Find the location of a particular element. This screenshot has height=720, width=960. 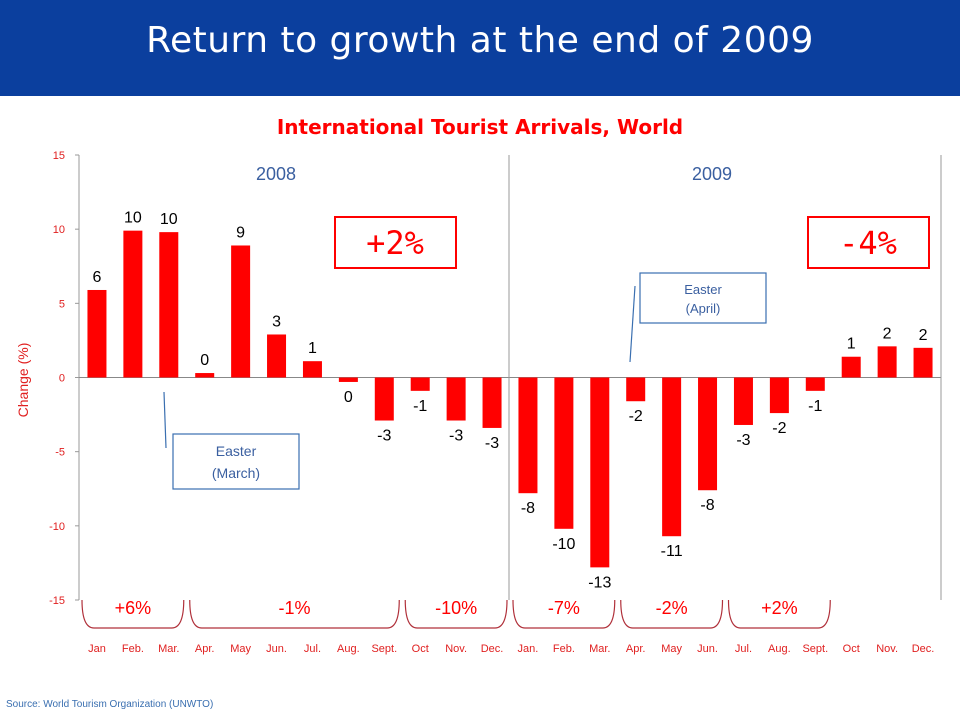

y-tick-label: -5 is located at coordinates (60, 453).